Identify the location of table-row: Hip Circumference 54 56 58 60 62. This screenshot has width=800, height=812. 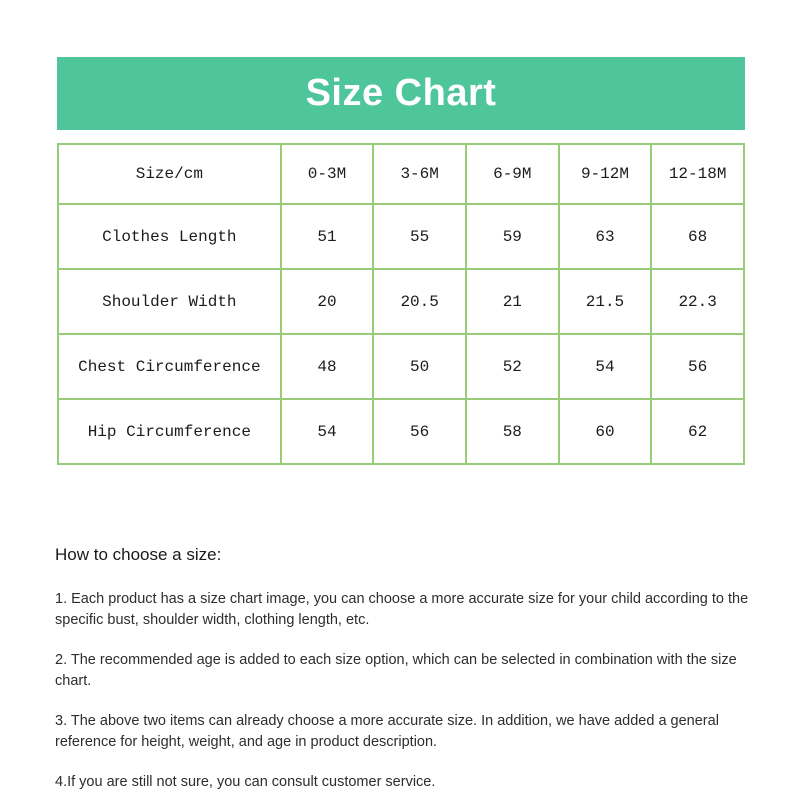
(401, 431).